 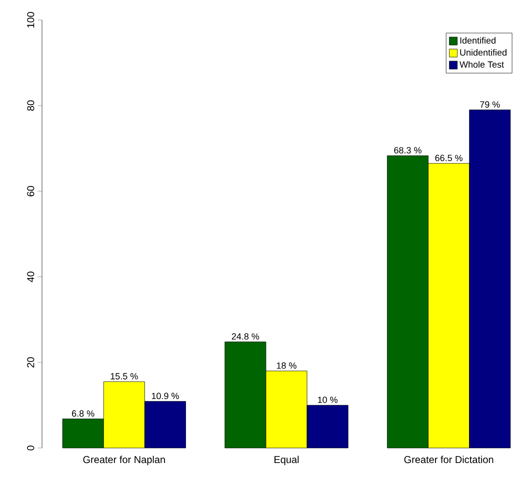 What do you see at coordinates (30, 362) in the screenshot?
I see `y-tick-label: 20` at bounding box center [30, 362].